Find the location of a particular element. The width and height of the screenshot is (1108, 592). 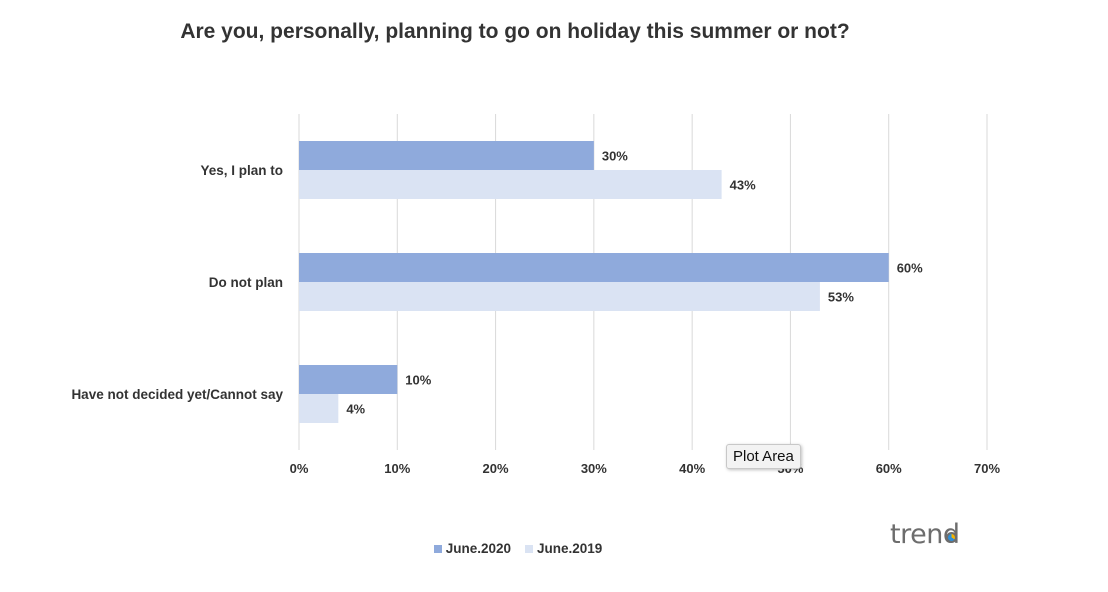

bar-june-2019-do-not-plan is located at coordinates (559, 296).